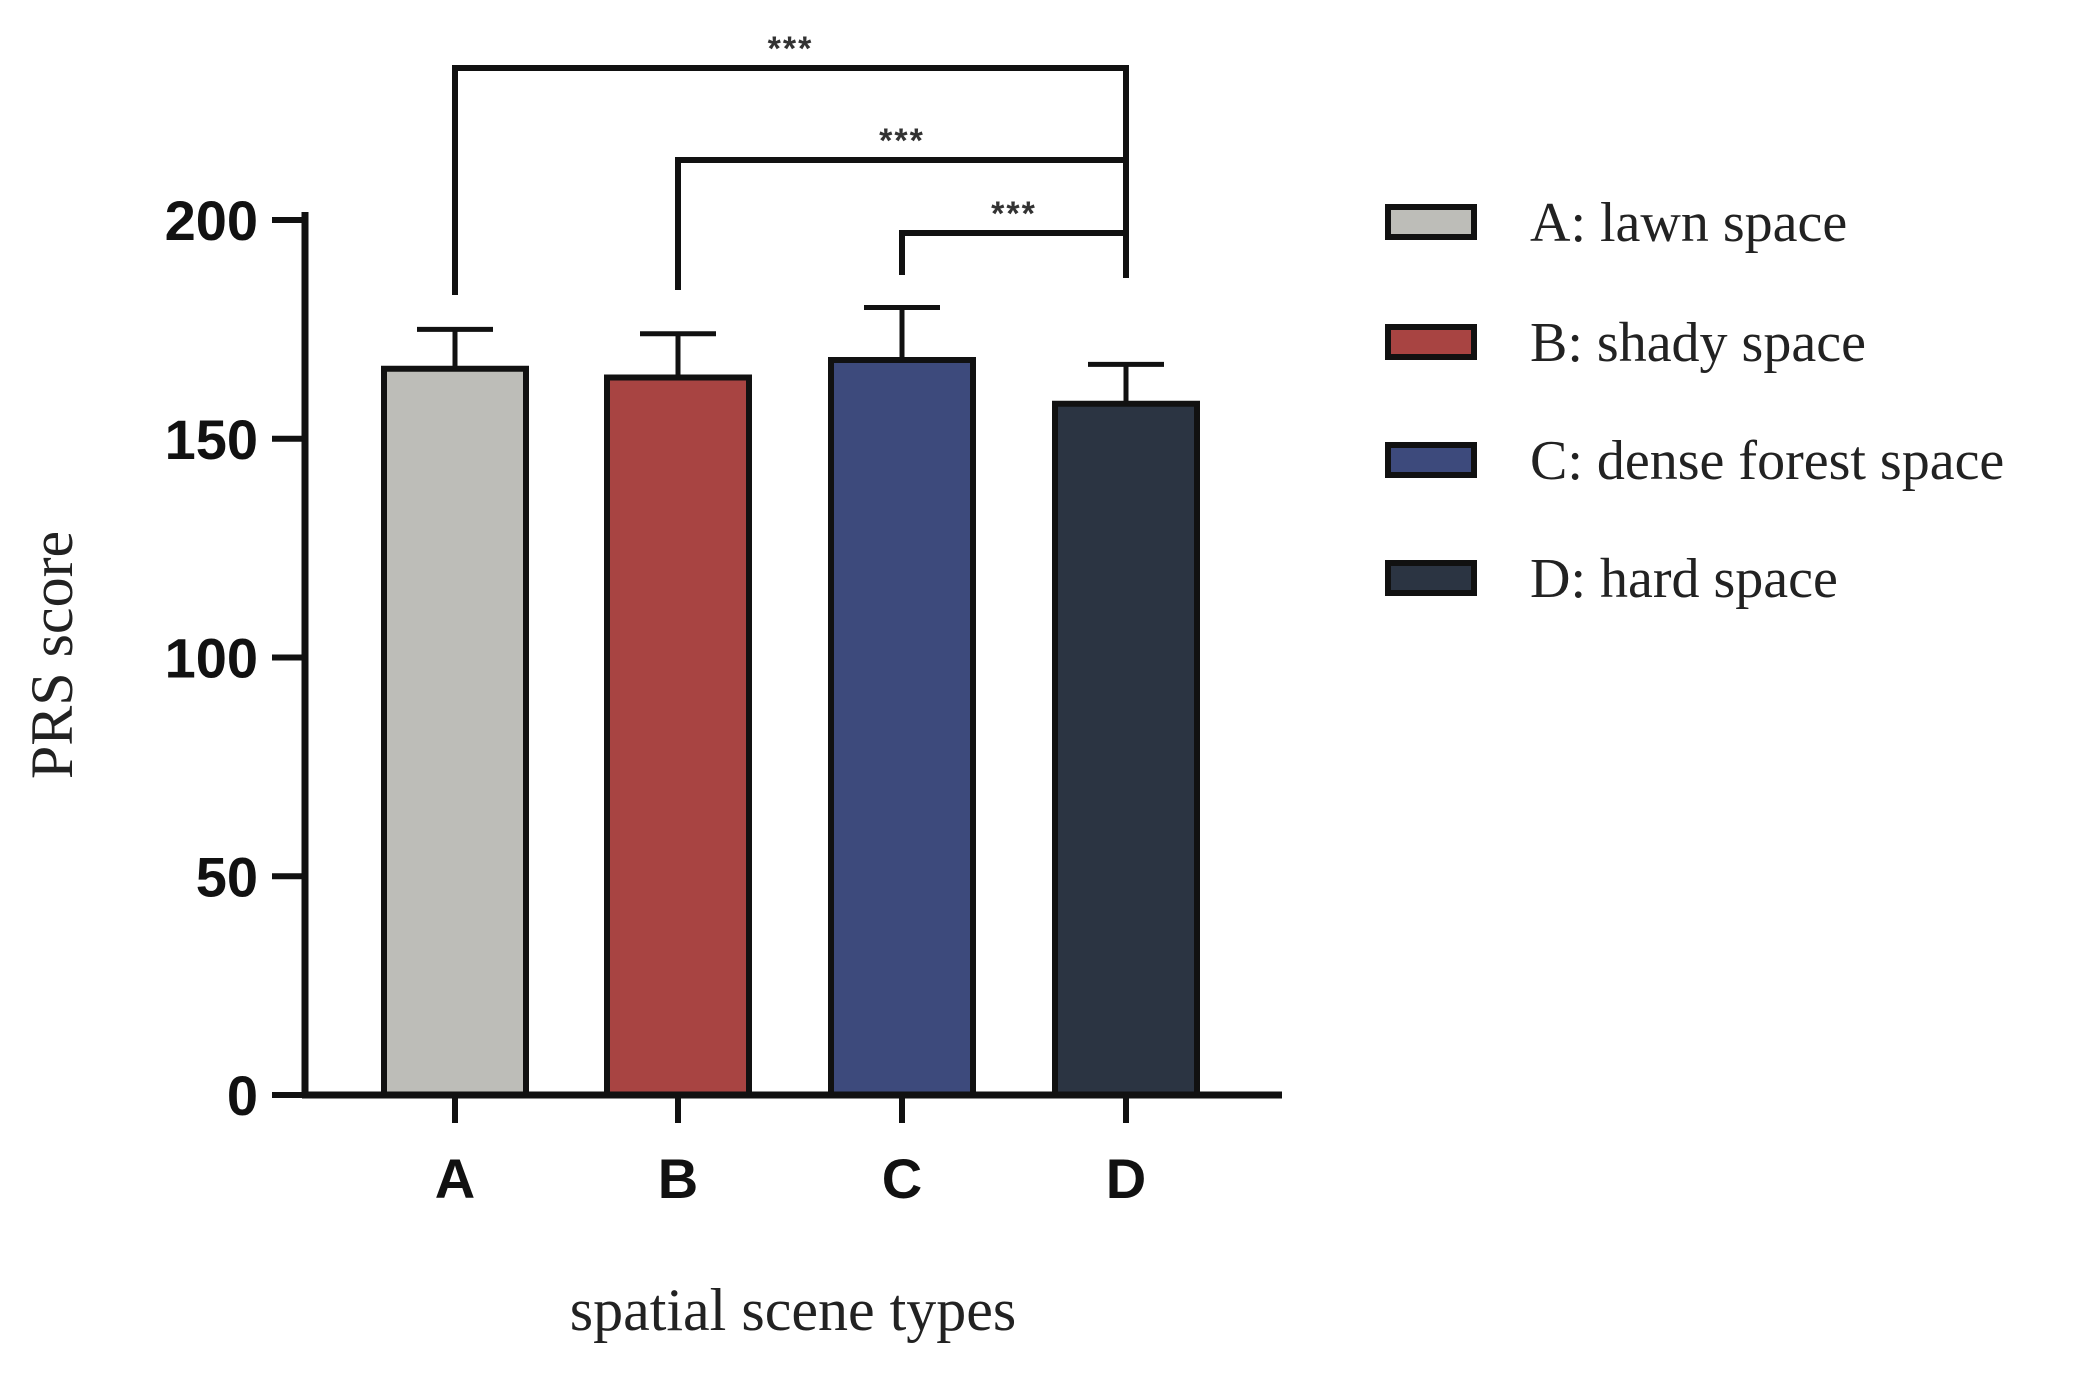 The height and width of the screenshot is (1389, 2081). I want to click on legend-swatch-a, so click(1431, 222).